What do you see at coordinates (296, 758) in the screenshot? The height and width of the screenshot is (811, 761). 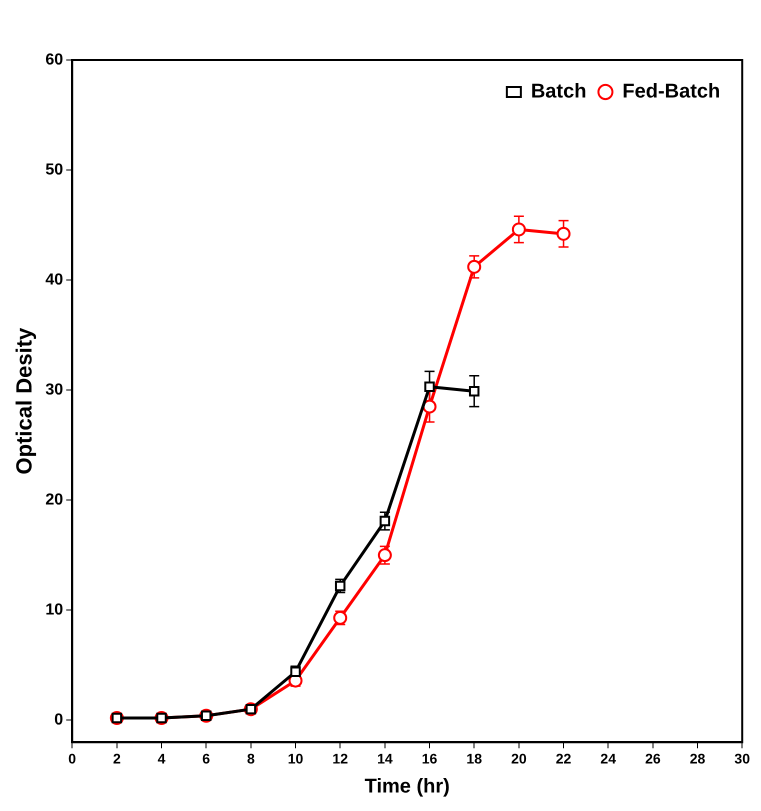 I see `x-tick-label: 10` at bounding box center [296, 758].